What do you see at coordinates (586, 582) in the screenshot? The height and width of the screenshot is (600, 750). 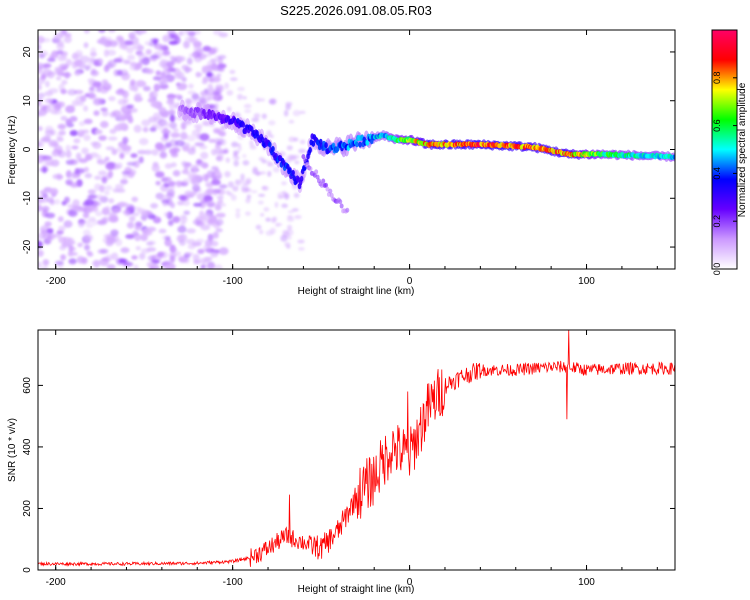 I see `x-tick-label: 100` at bounding box center [586, 582].